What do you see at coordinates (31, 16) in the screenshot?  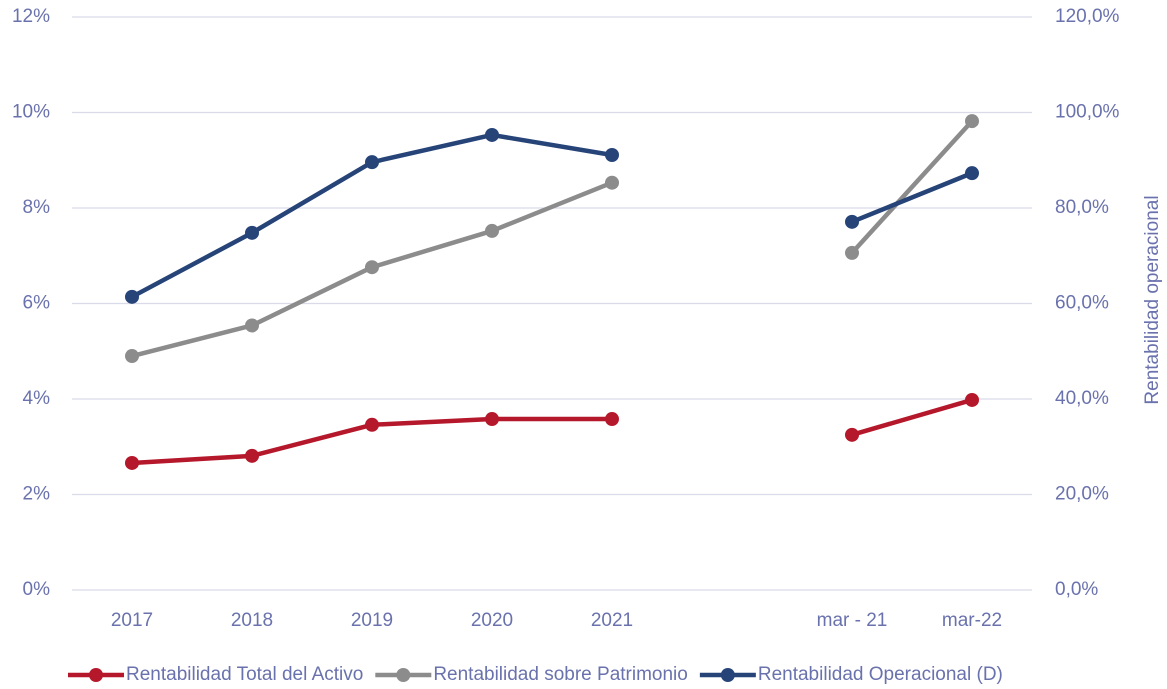 I see `y-tick-label: 12%` at bounding box center [31, 16].